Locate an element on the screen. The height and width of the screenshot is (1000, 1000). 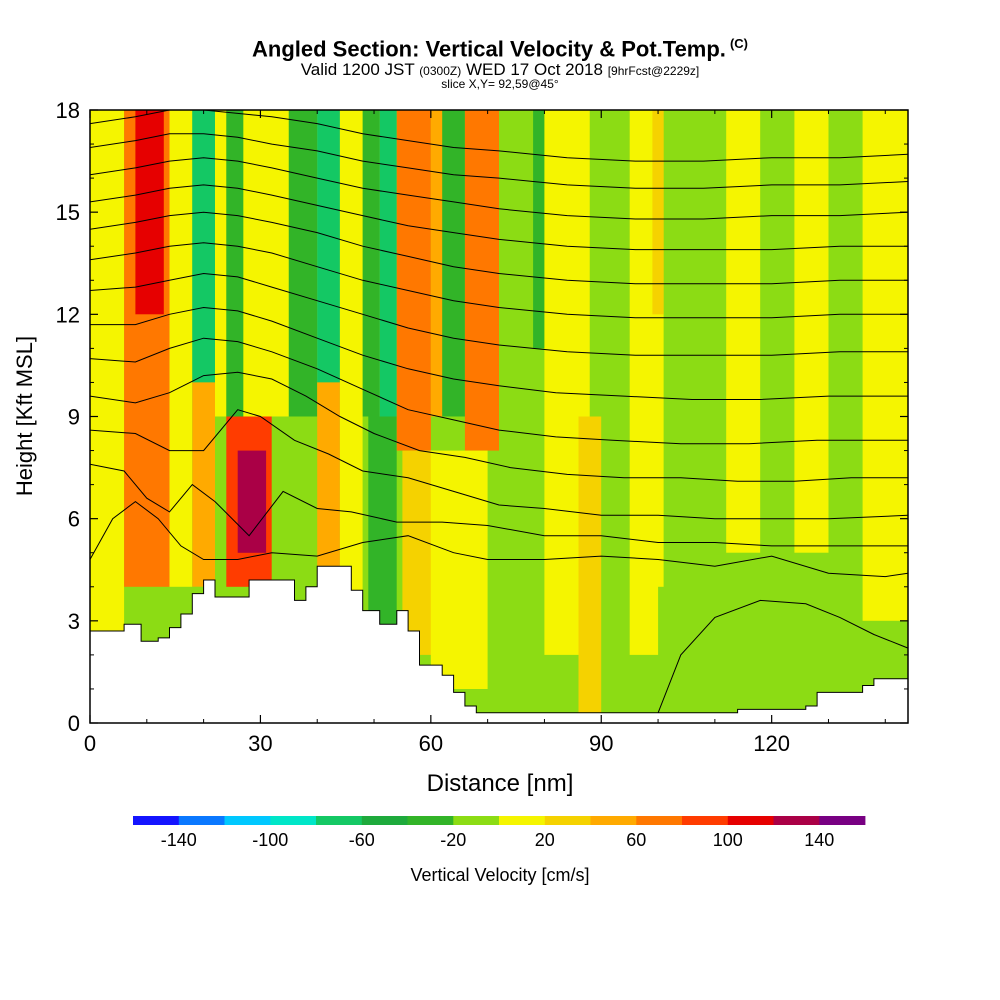
colorbar-tick-label: -140 is located at coordinates (179, 840).